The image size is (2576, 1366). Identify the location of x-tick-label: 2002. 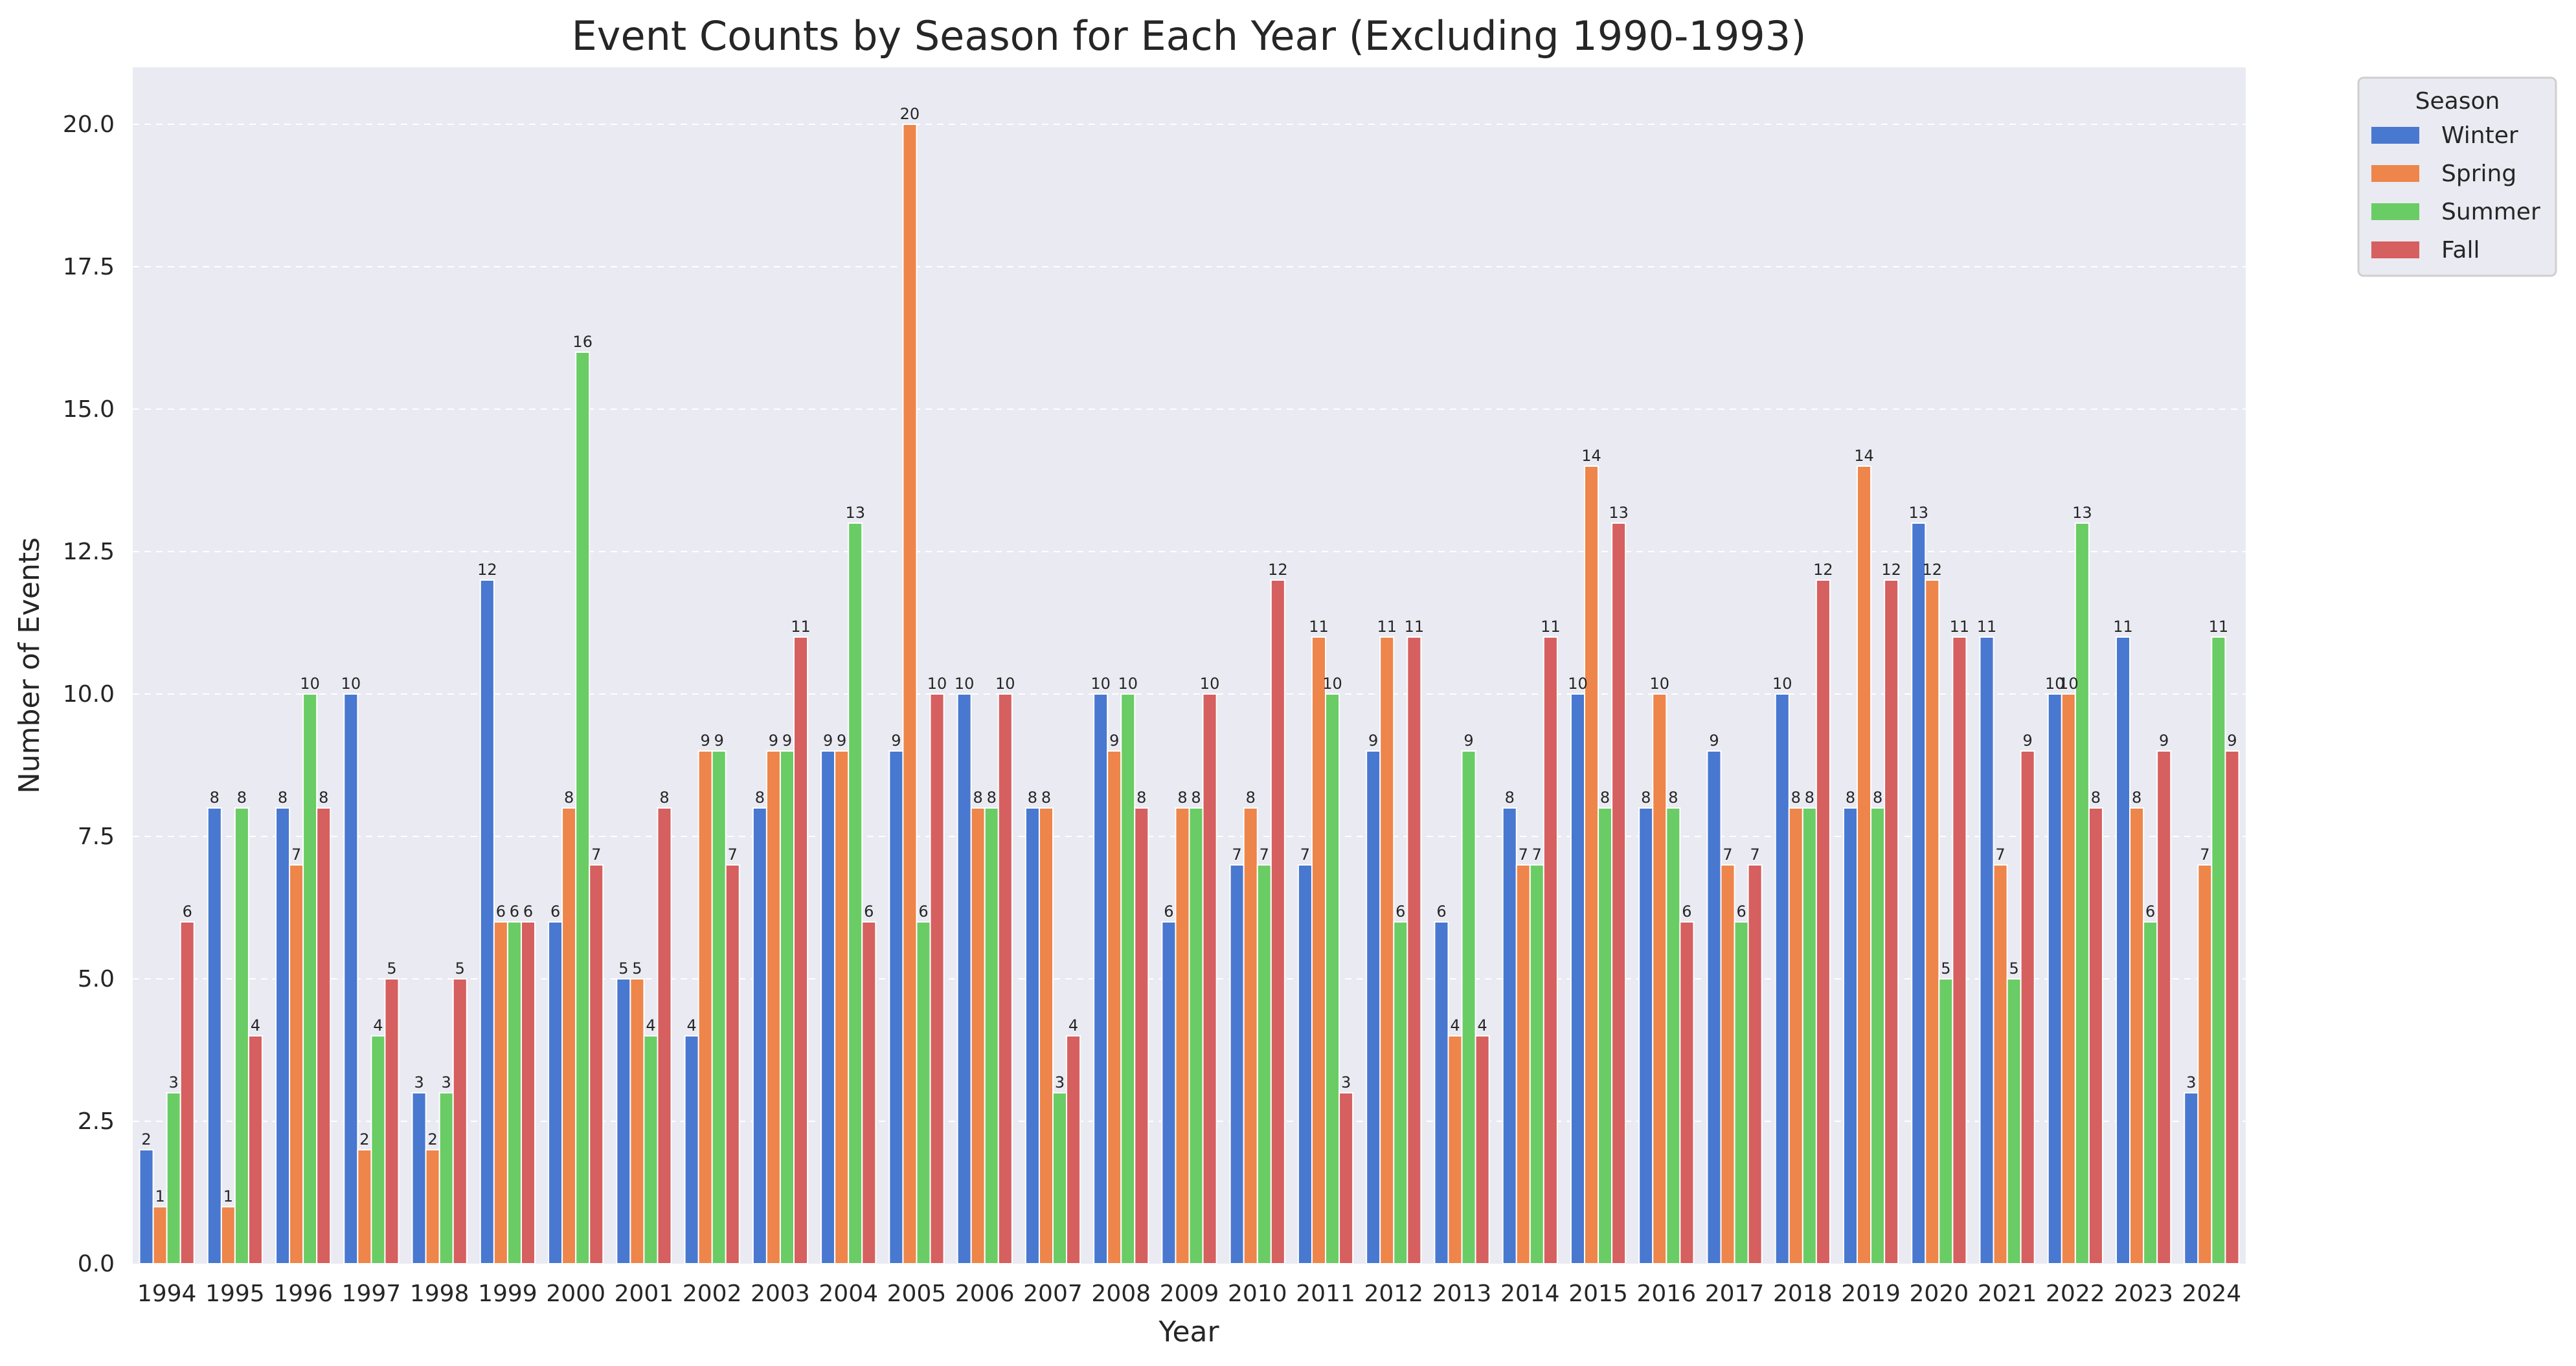
(712, 1294).